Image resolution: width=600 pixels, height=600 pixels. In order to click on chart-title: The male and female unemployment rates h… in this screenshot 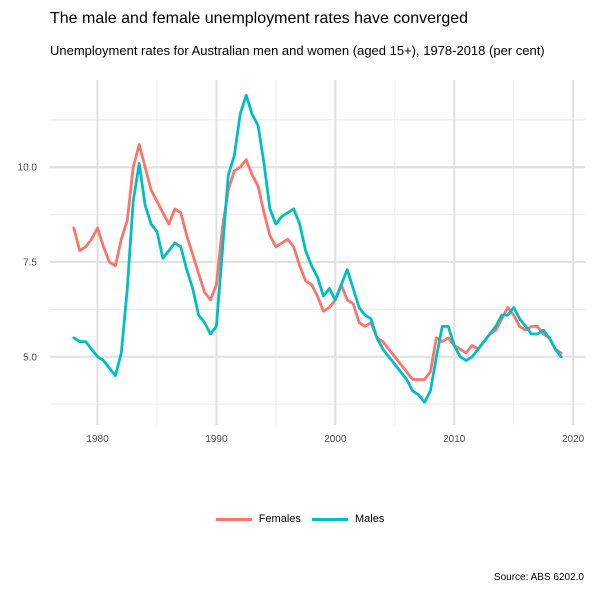, I will do `click(259, 18)`.